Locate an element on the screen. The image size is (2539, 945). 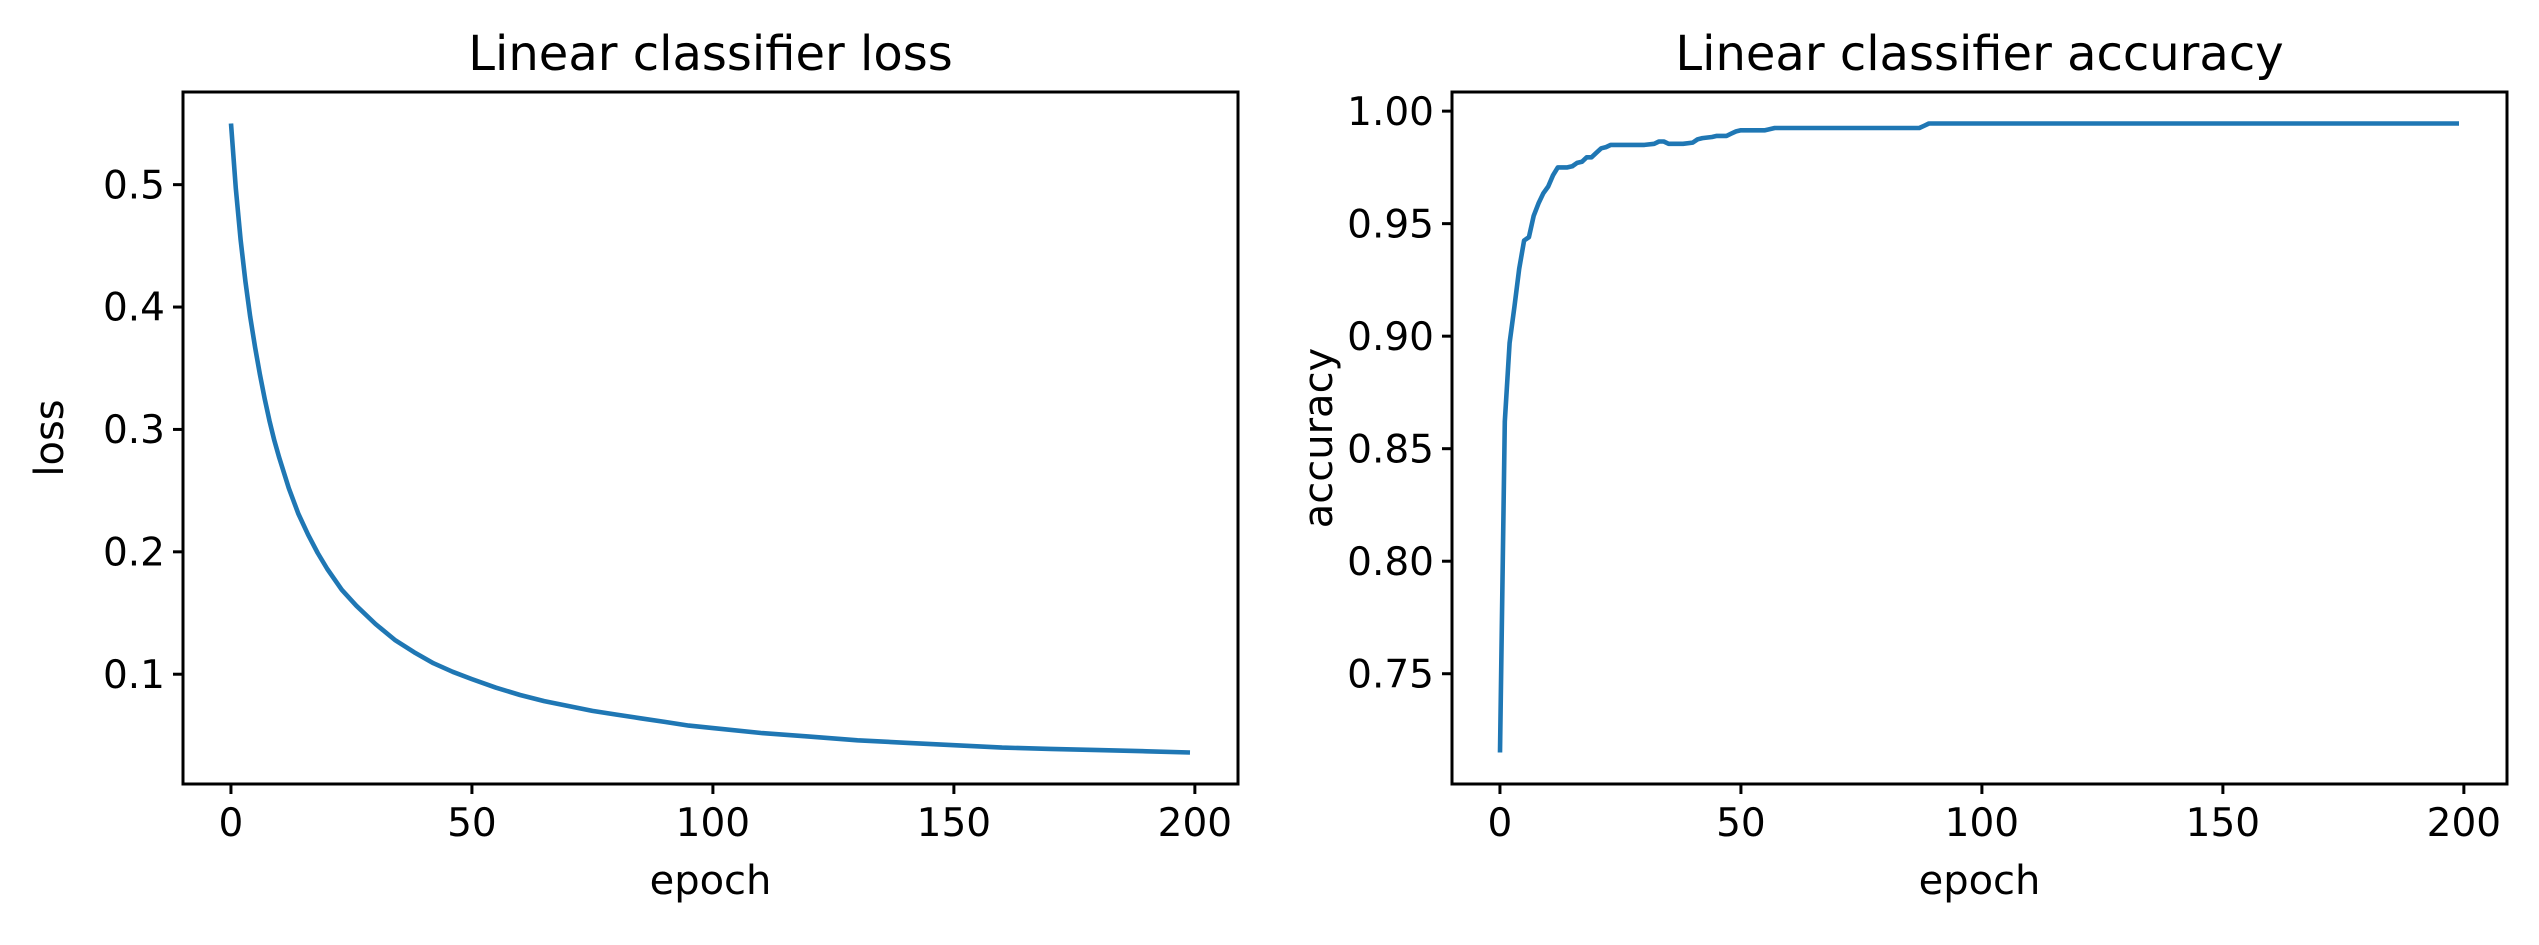
y-tick-label: 0.95 is located at coordinates (1390, 224).